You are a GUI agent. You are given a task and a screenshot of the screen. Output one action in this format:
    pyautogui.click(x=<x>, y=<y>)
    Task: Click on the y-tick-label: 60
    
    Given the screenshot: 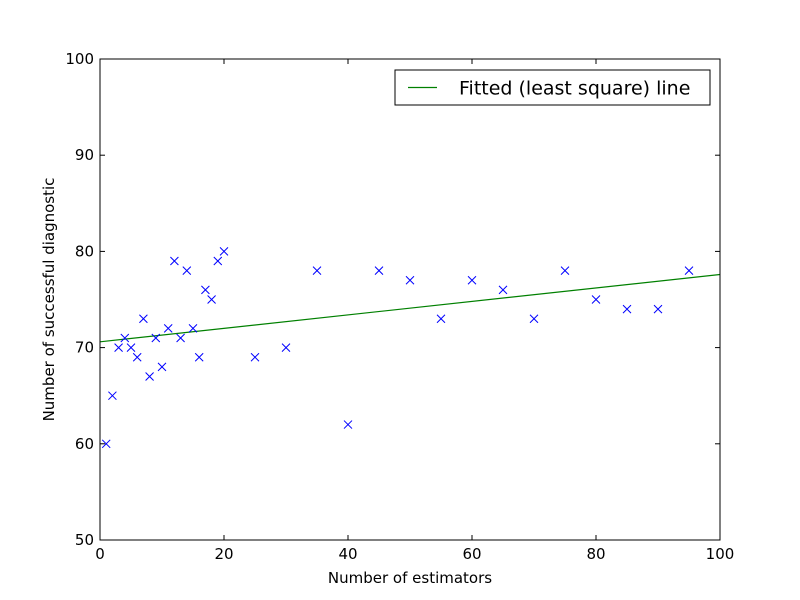 What is the action you would take?
    pyautogui.click(x=84, y=444)
    